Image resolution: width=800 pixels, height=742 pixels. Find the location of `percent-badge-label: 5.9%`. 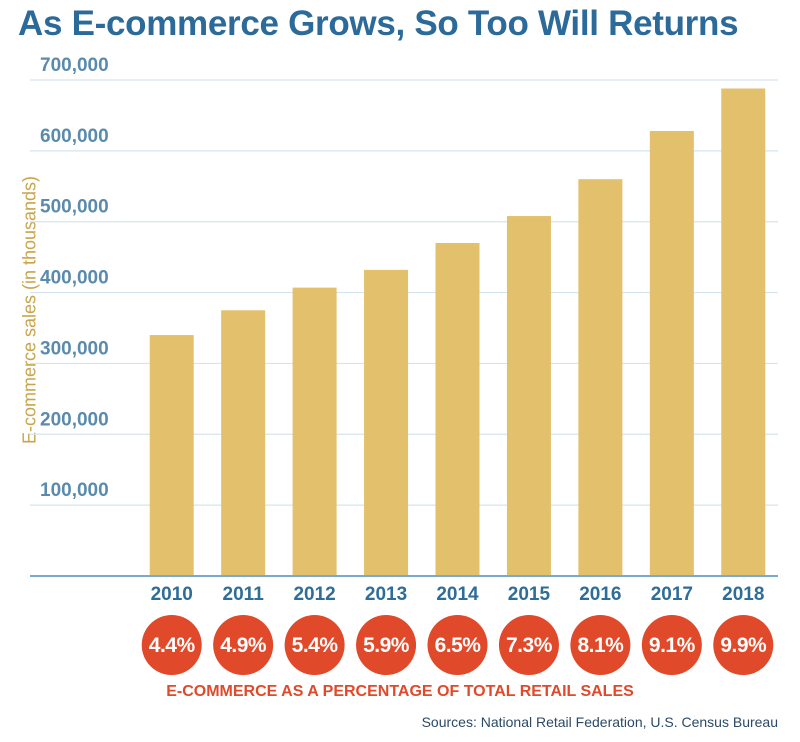

percent-badge-label: 5.9% is located at coordinates (386, 645).